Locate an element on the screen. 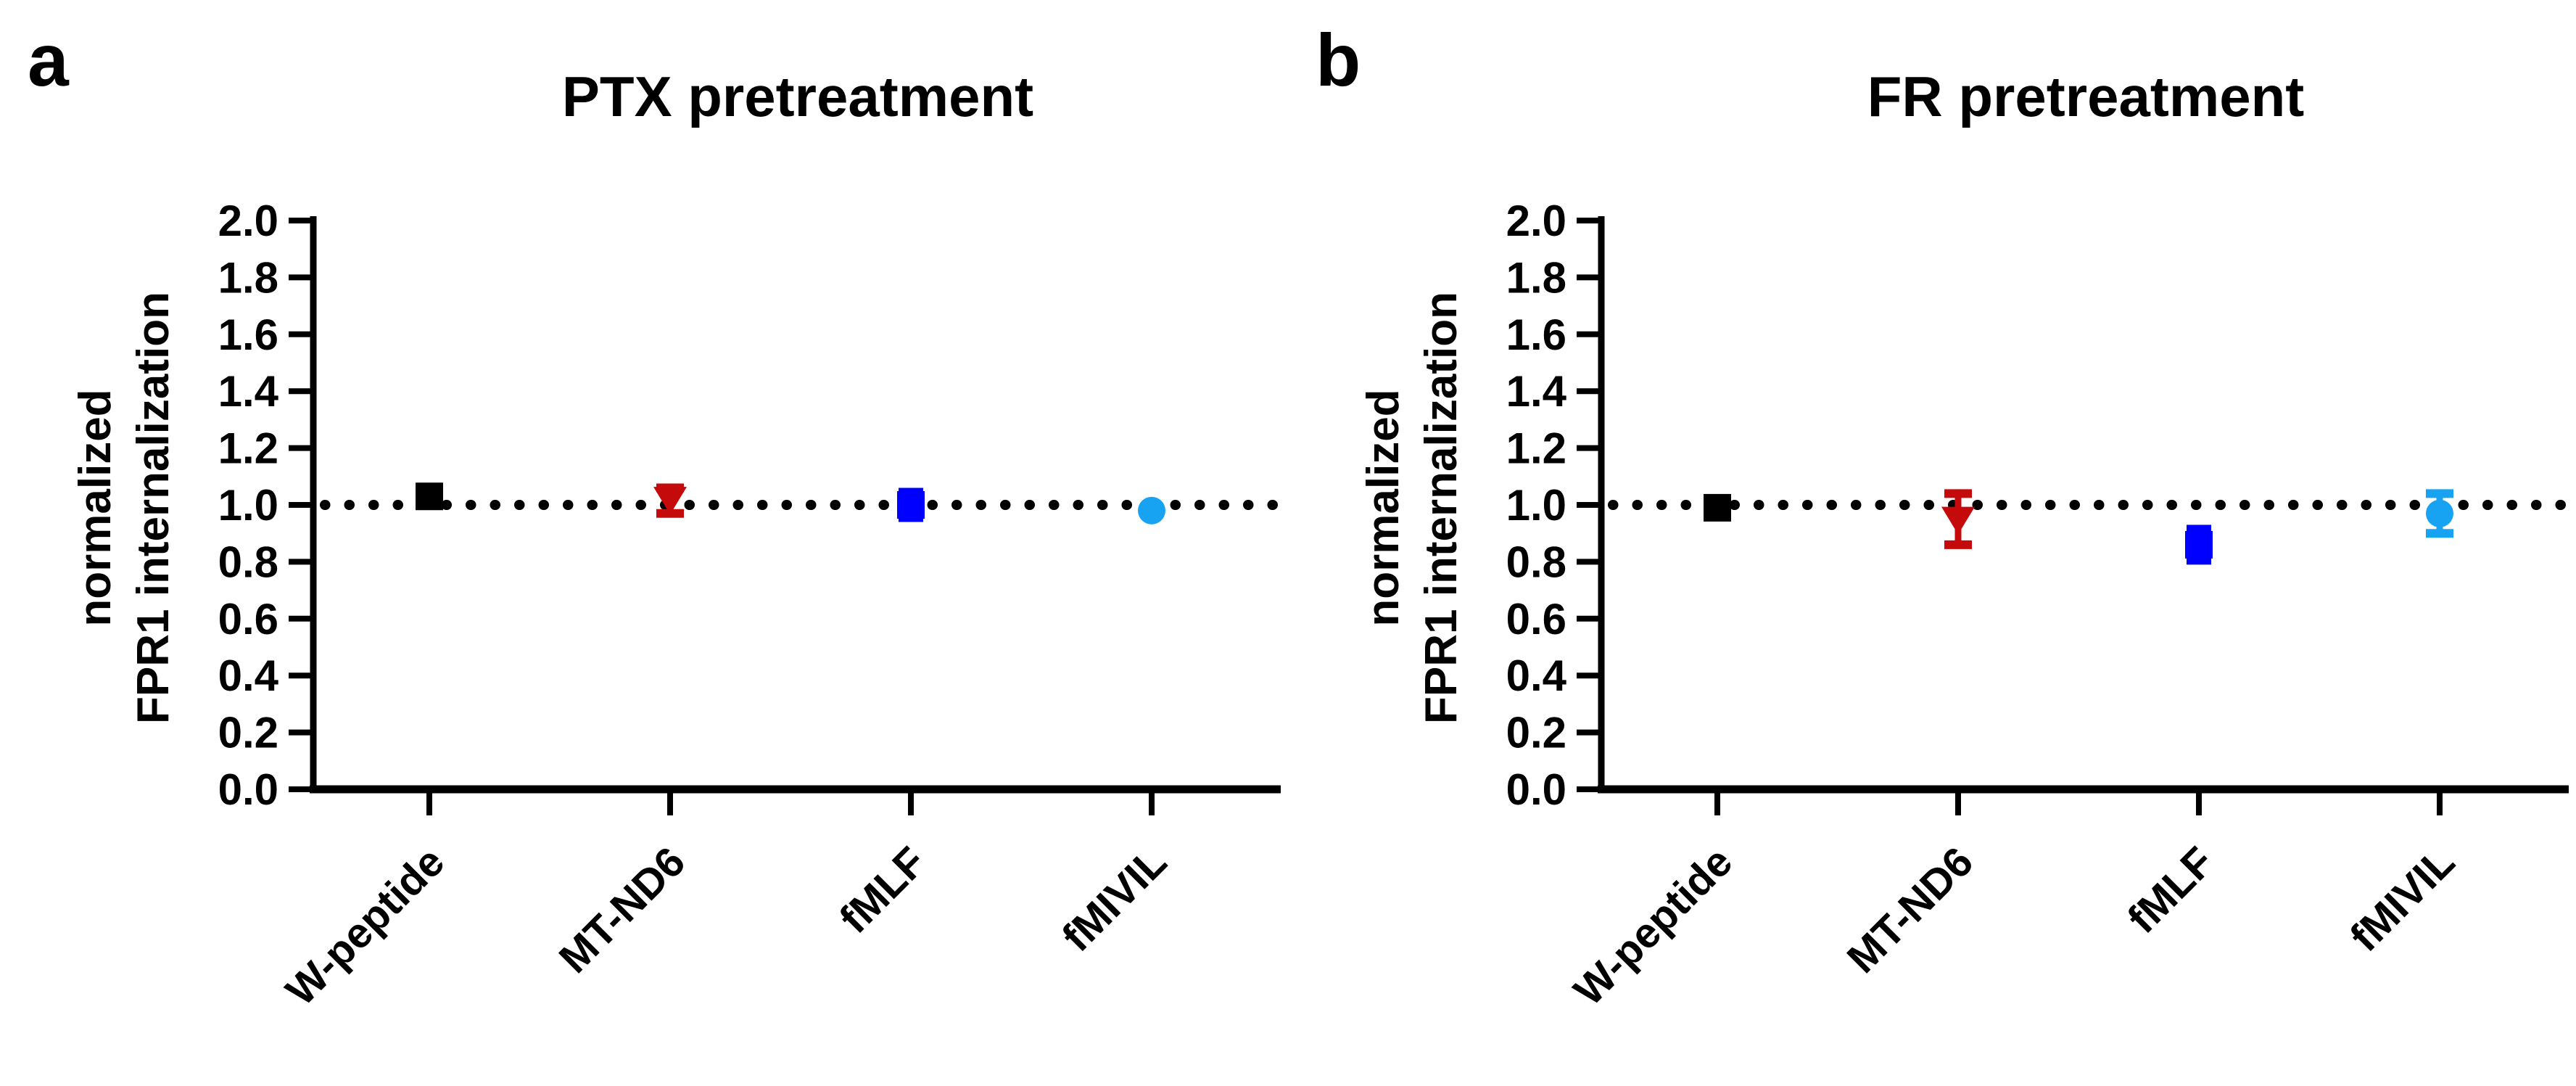  chart-title: FR pretreatment is located at coordinates (2085, 96).